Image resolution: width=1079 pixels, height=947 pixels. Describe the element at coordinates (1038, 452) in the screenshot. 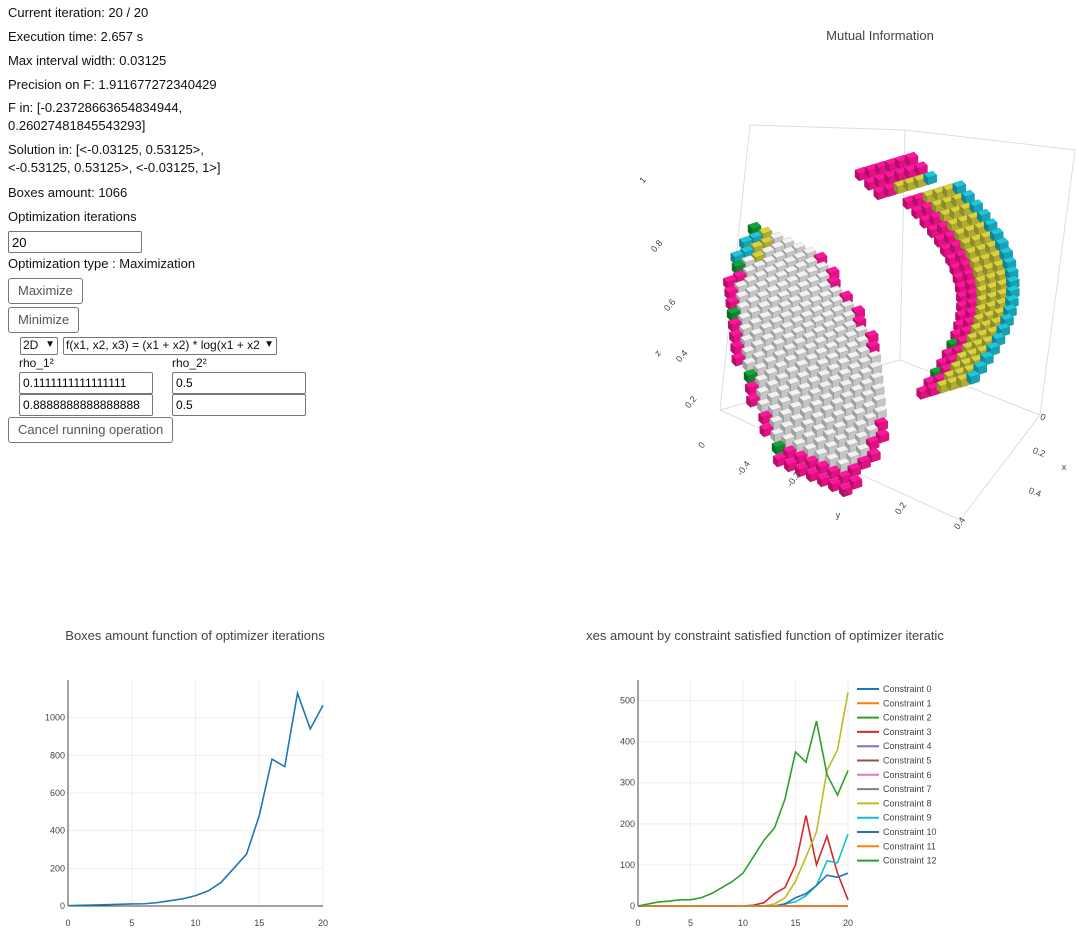

I see `x-tick-label: 0.2` at that location.